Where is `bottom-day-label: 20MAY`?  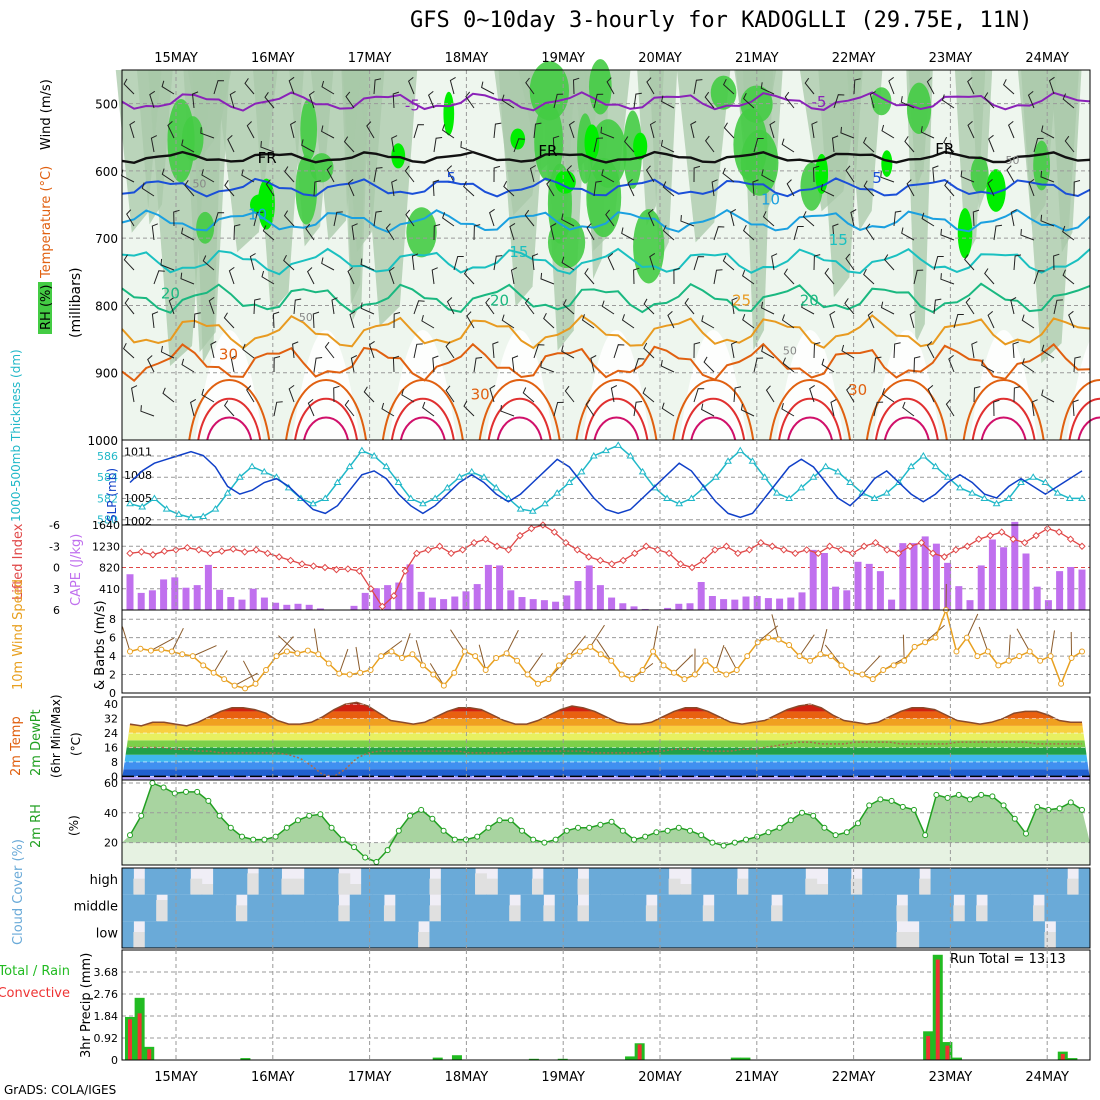
bottom-day-label: 20MAY is located at coordinates (660, 1077).